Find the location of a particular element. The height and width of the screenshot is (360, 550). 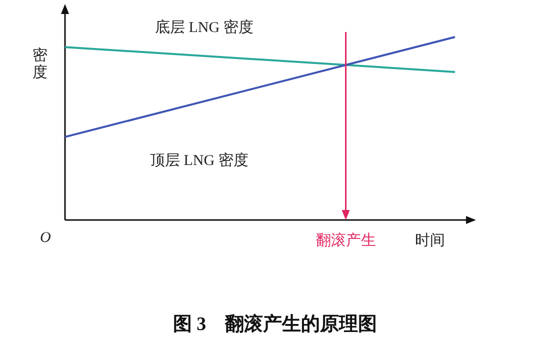

text: 顶层 LNG 密度 is located at coordinates (199, 160).